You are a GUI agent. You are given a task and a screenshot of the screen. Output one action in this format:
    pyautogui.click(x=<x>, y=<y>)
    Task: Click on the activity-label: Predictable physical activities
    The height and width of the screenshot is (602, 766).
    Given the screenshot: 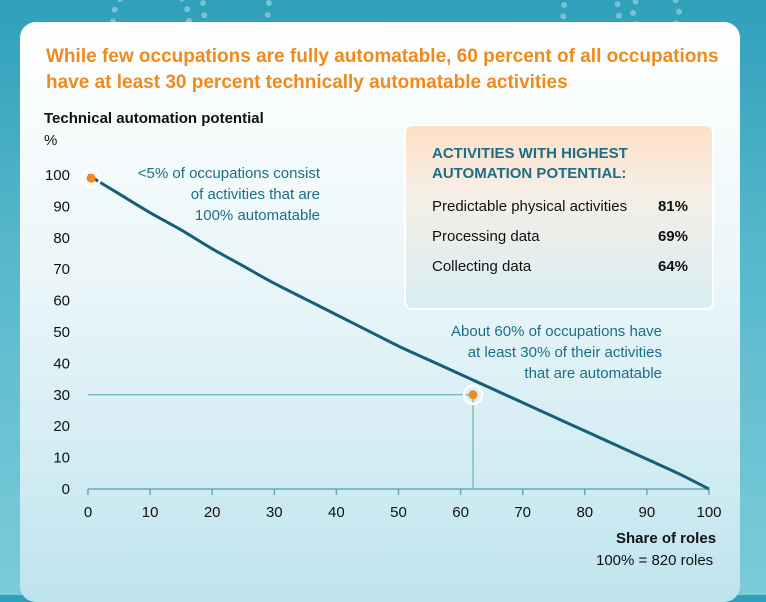 What is the action you would take?
    pyautogui.click(x=530, y=206)
    